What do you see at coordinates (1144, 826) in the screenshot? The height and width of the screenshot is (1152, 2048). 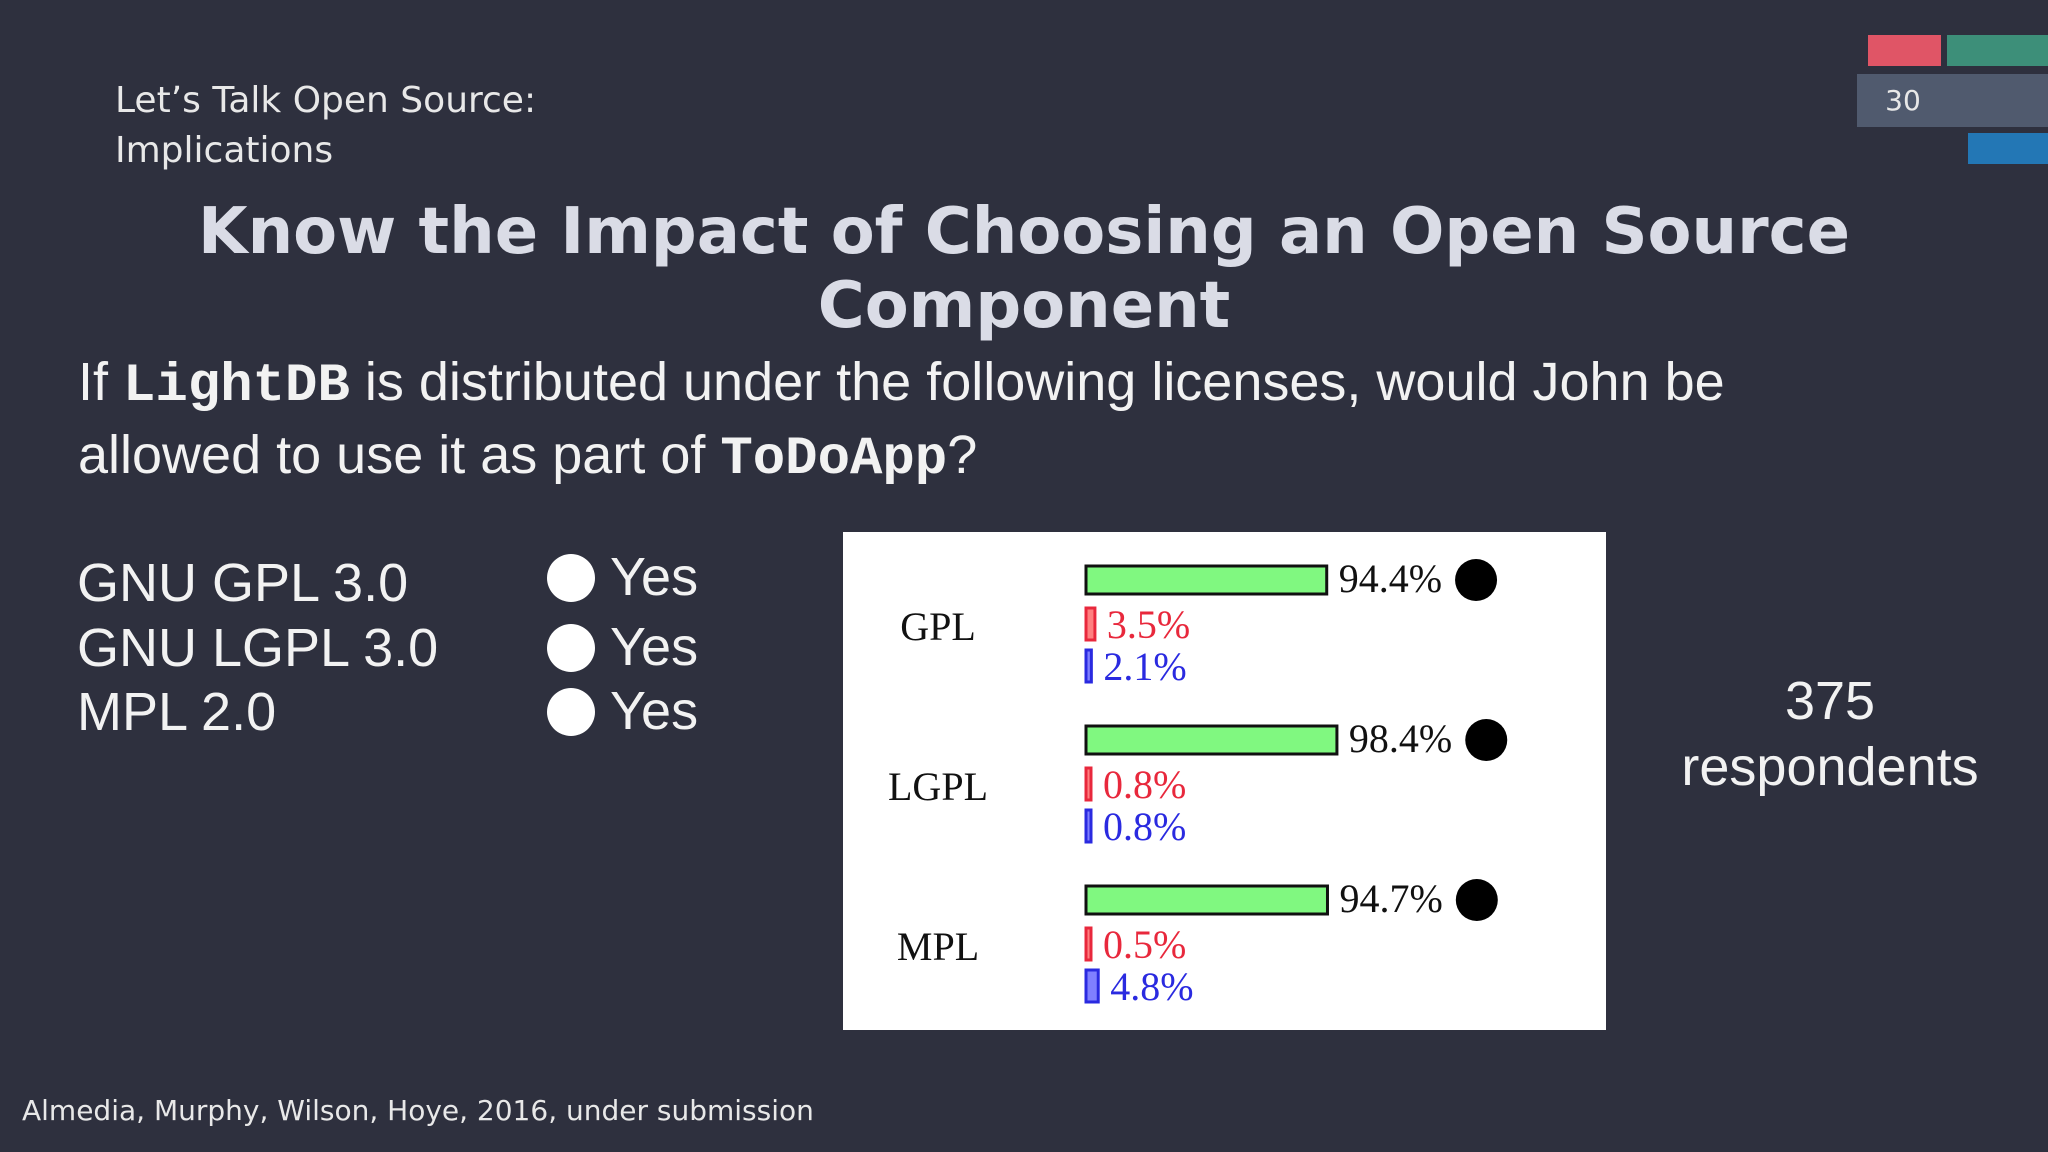 I see `value-label-lgpl-unsure: 0.8%` at bounding box center [1144, 826].